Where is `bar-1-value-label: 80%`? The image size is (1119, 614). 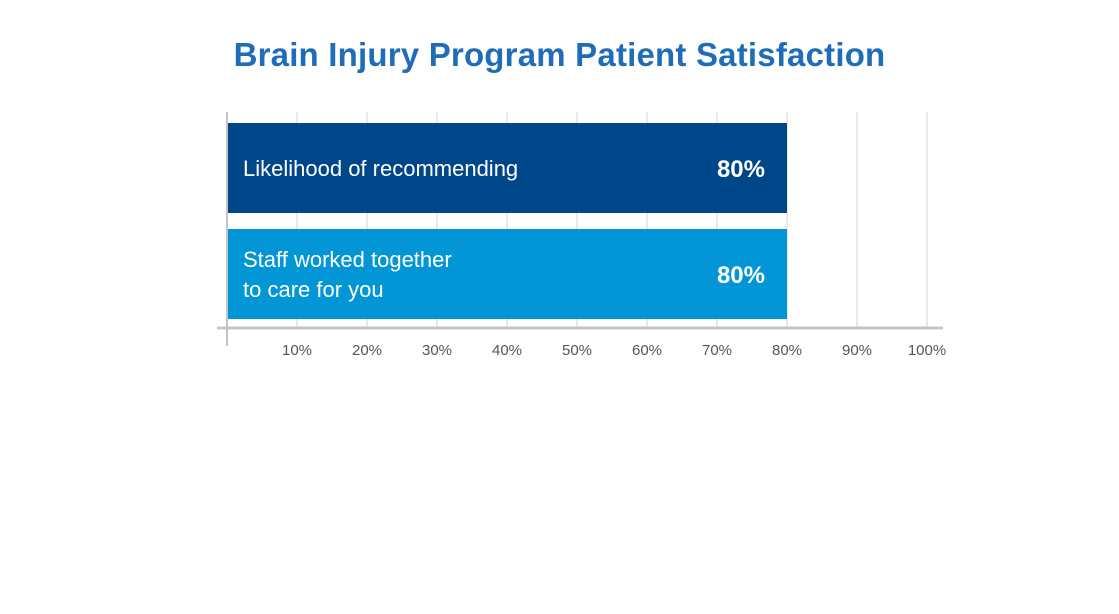 bar-1-value-label: 80% is located at coordinates (741, 169).